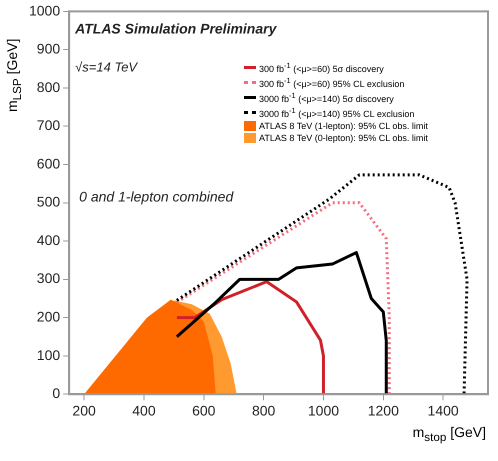  Describe the element at coordinates (84, 410) in the screenshot. I see `x-tick-label: 200` at that location.